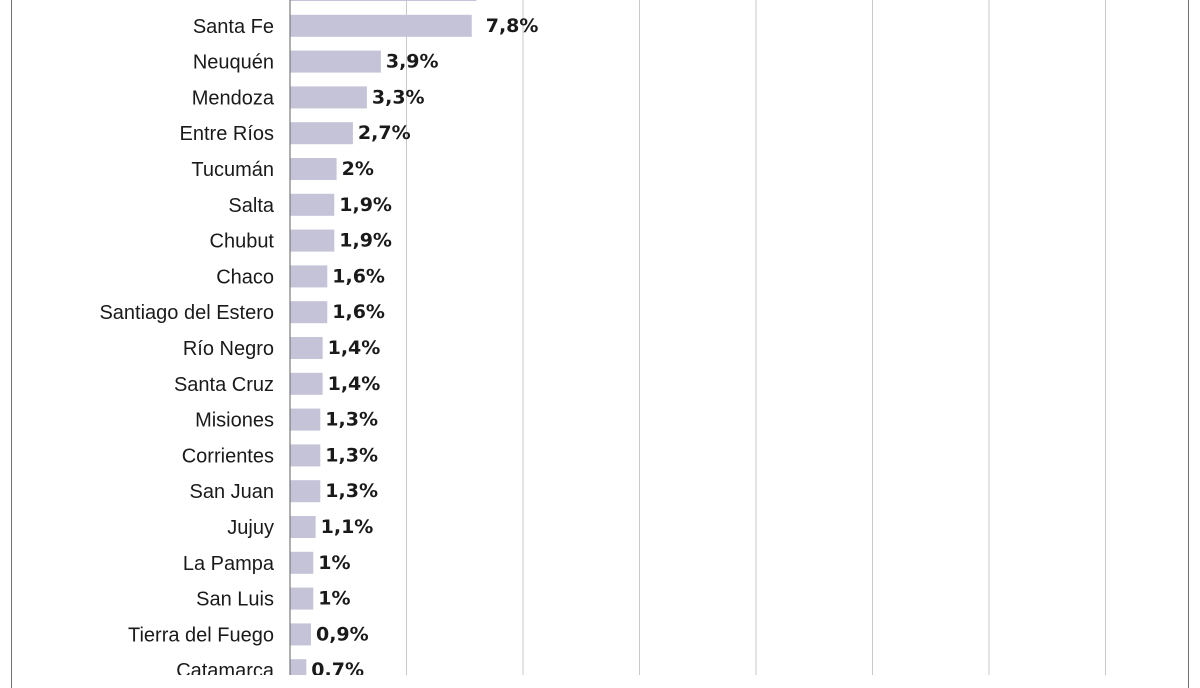  I want to click on category-label: Tierra del Fuego, so click(201, 635).